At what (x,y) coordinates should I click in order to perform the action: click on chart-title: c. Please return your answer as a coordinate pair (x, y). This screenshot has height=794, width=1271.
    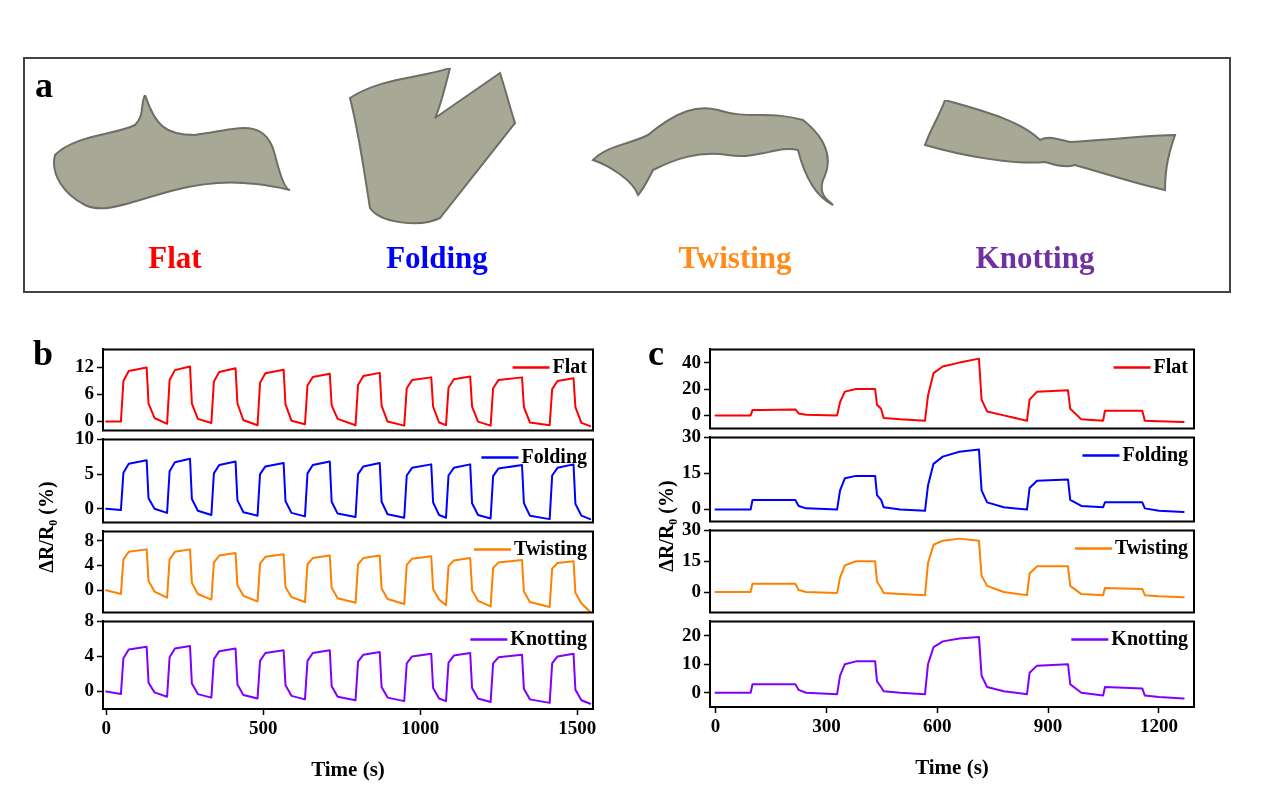
    Looking at the image, I should click on (656, 353).